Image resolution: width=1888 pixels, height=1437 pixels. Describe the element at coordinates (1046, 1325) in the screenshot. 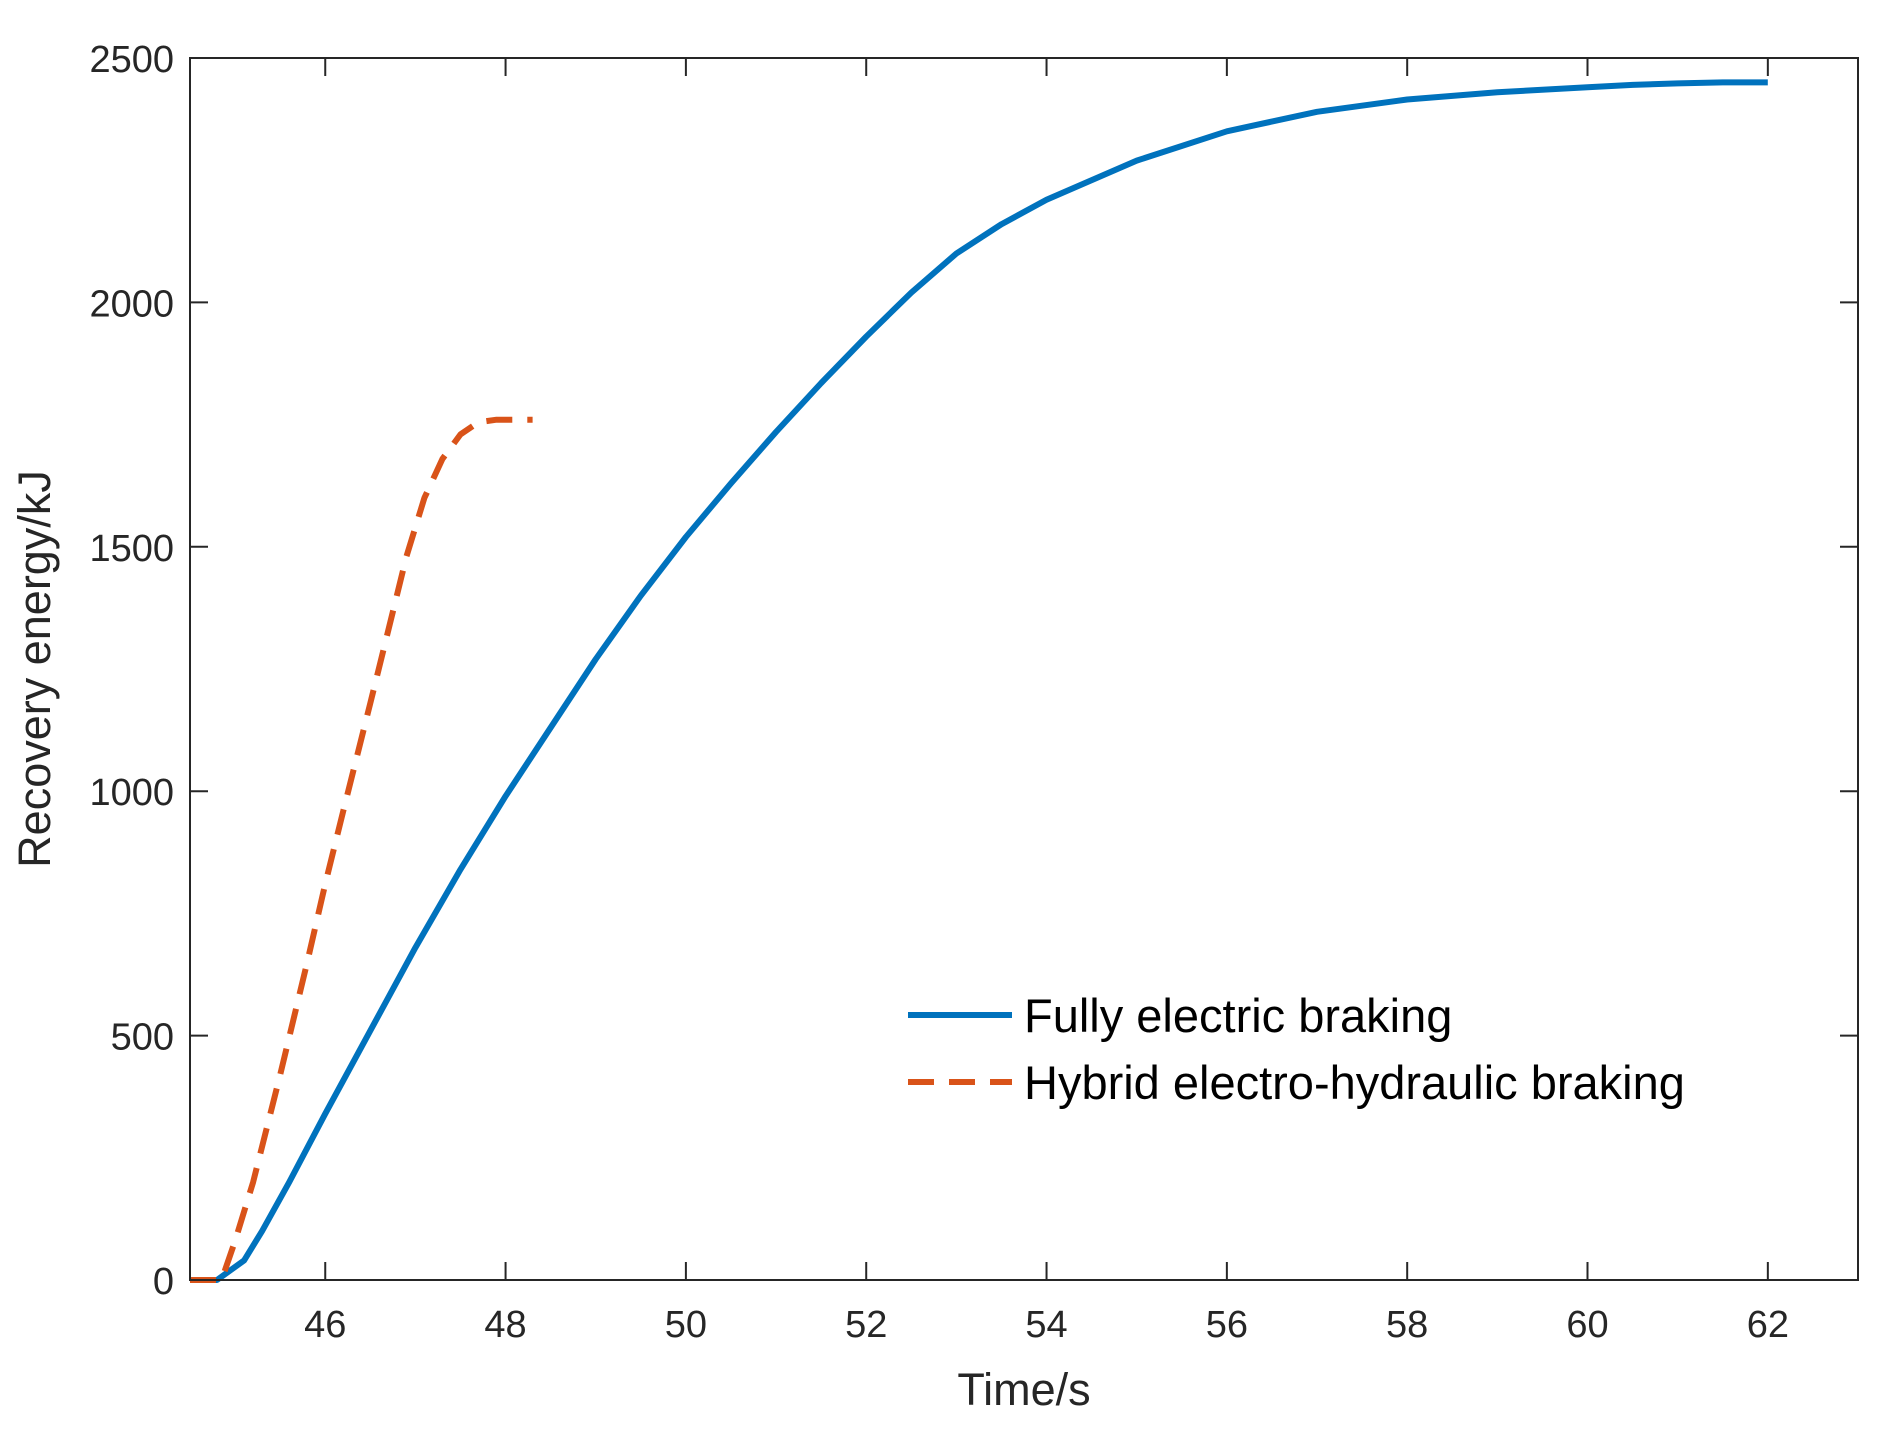

I see `x-tick-label: 54` at that location.